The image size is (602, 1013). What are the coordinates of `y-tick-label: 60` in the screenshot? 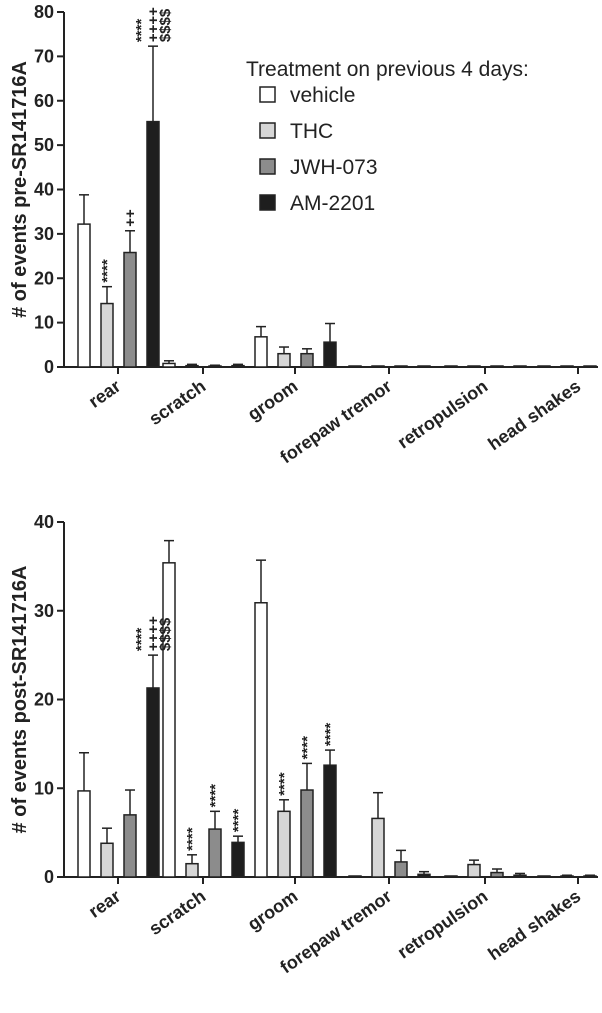 It's located at (44, 101).